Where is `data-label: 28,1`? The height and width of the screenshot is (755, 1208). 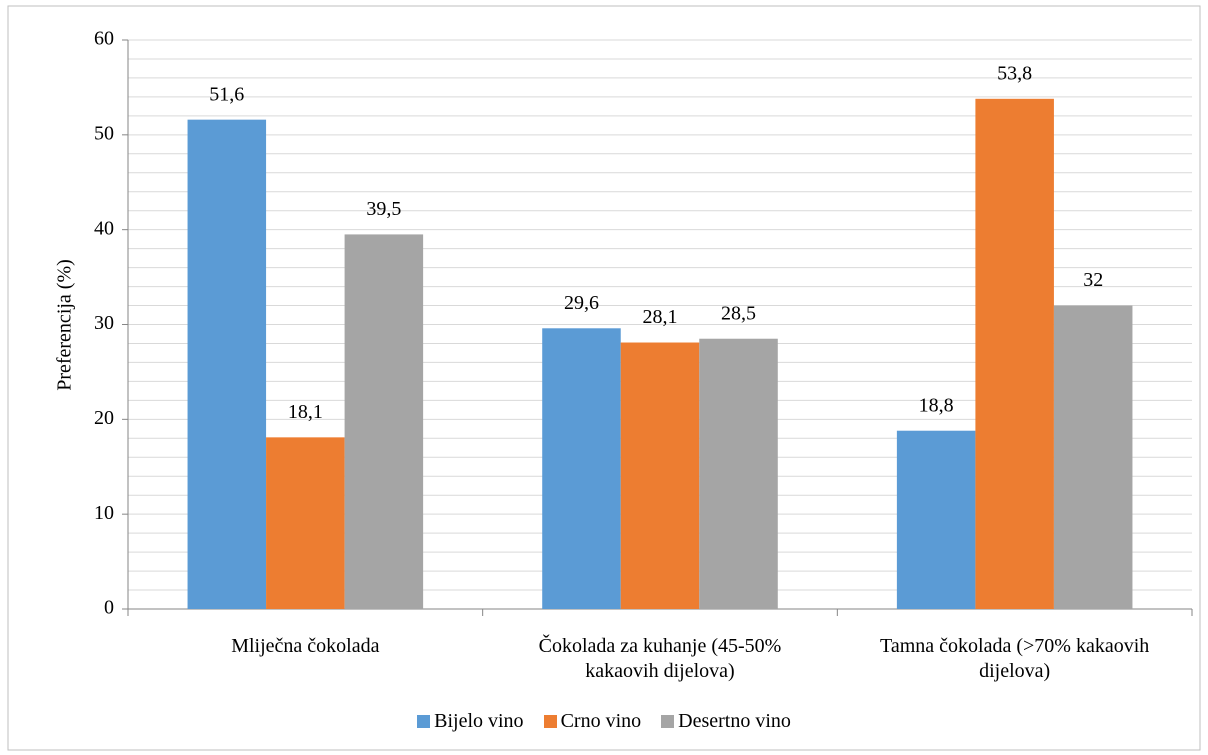
data-label: 28,1 is located at coordinates (660, 317).